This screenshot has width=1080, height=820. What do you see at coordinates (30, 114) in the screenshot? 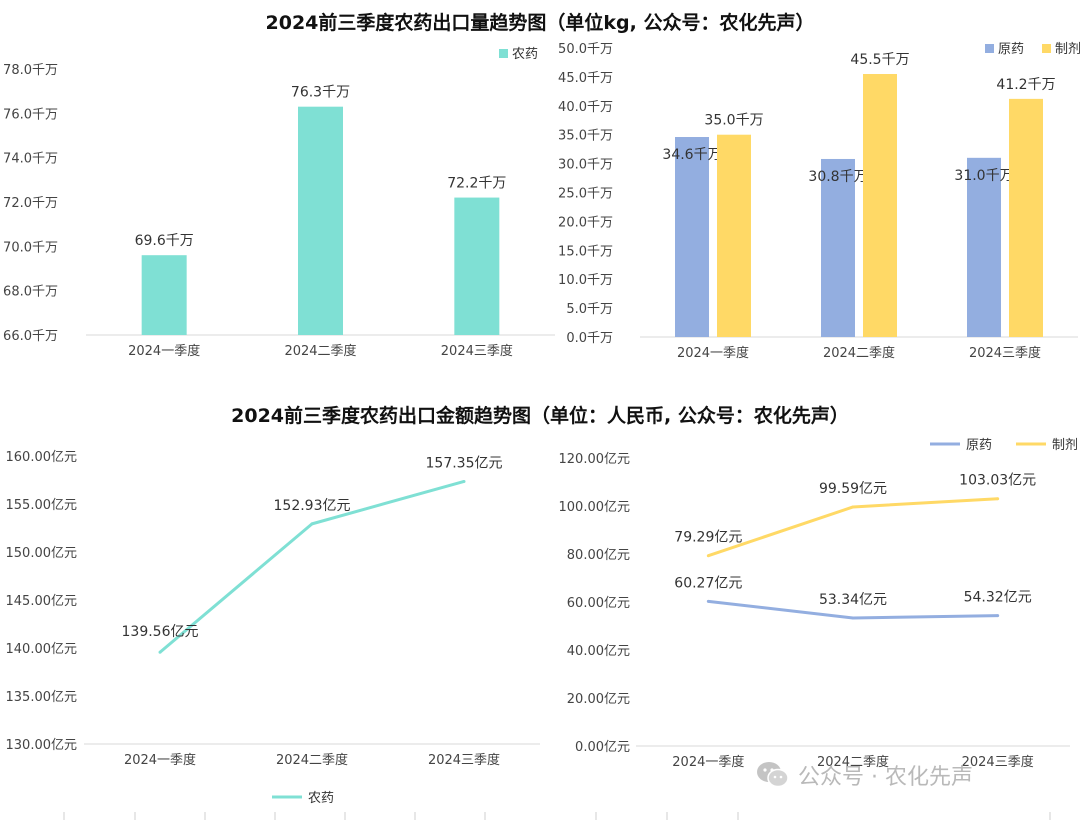
I see `y-tick-label: 76.0千万` at bounding box center [30, 114].